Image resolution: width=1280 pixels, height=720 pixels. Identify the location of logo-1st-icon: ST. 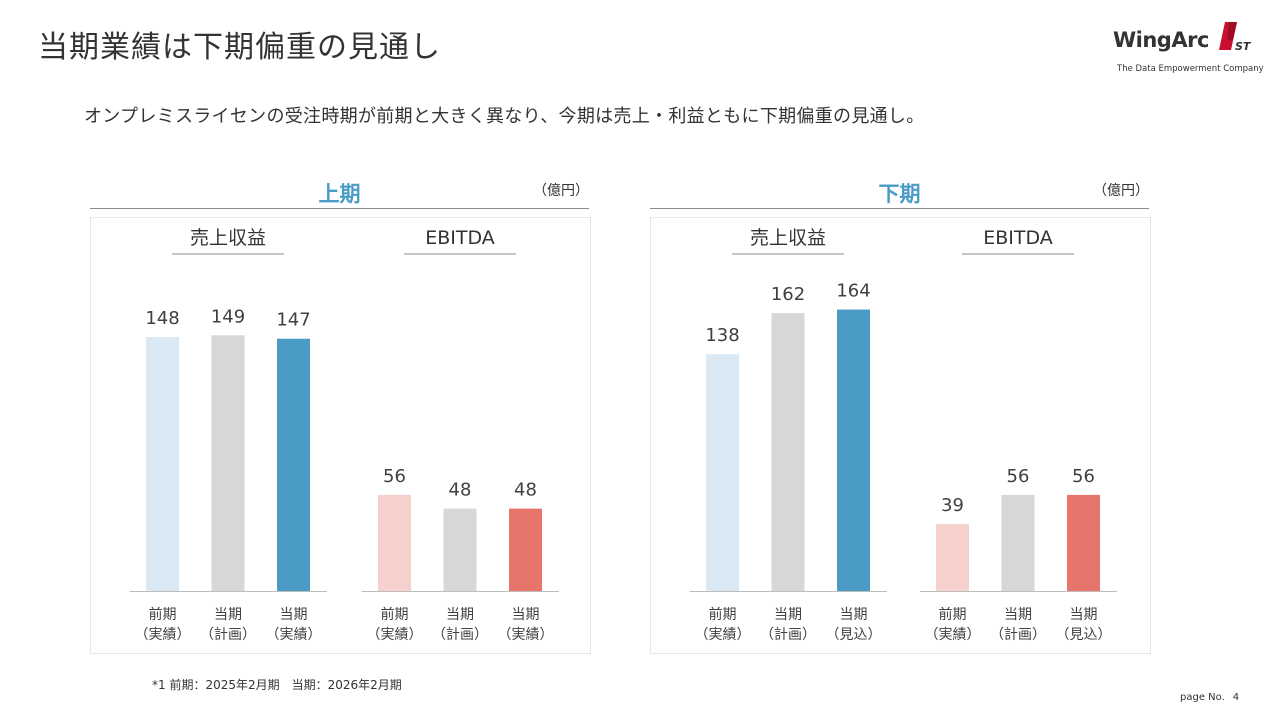
(1235, 37).